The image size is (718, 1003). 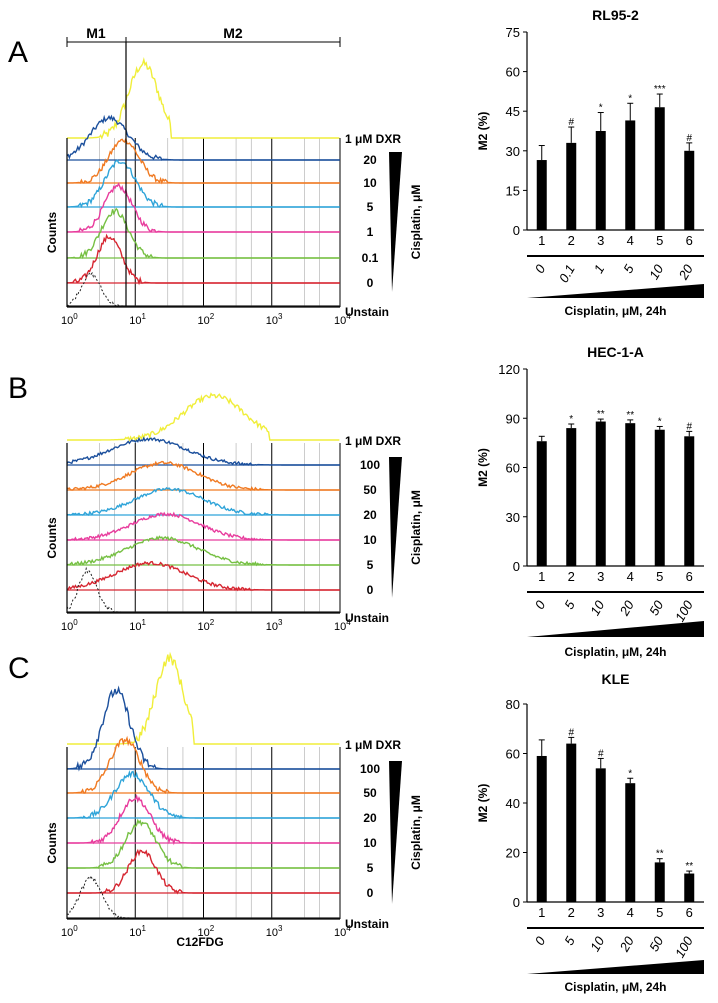 I want to click on chart-title: KLE, so click(x=616, y=679).